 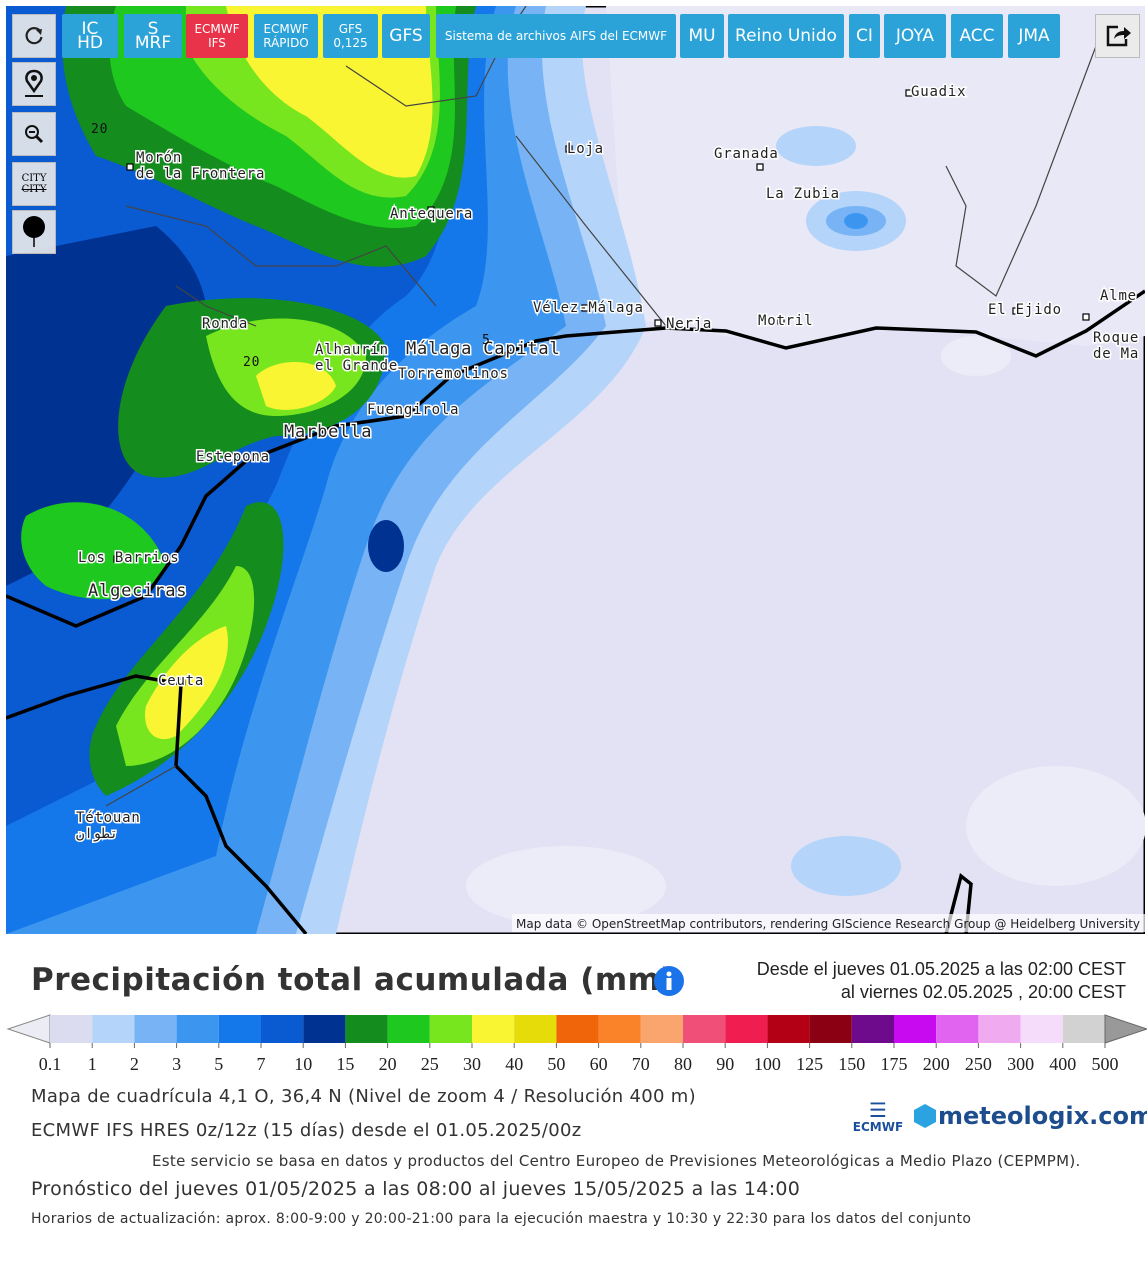 What do you see at coordinates (1042, 1116) in the screenshot?
I see `meteologix-text: meteologix.com` at bounding box center [1042, 1116].